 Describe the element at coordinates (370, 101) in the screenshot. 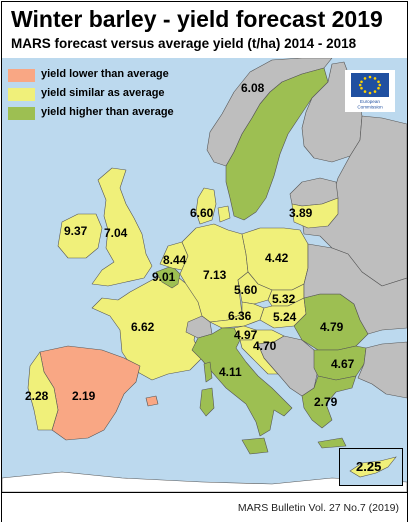

I see `svg-text: European` at that location.